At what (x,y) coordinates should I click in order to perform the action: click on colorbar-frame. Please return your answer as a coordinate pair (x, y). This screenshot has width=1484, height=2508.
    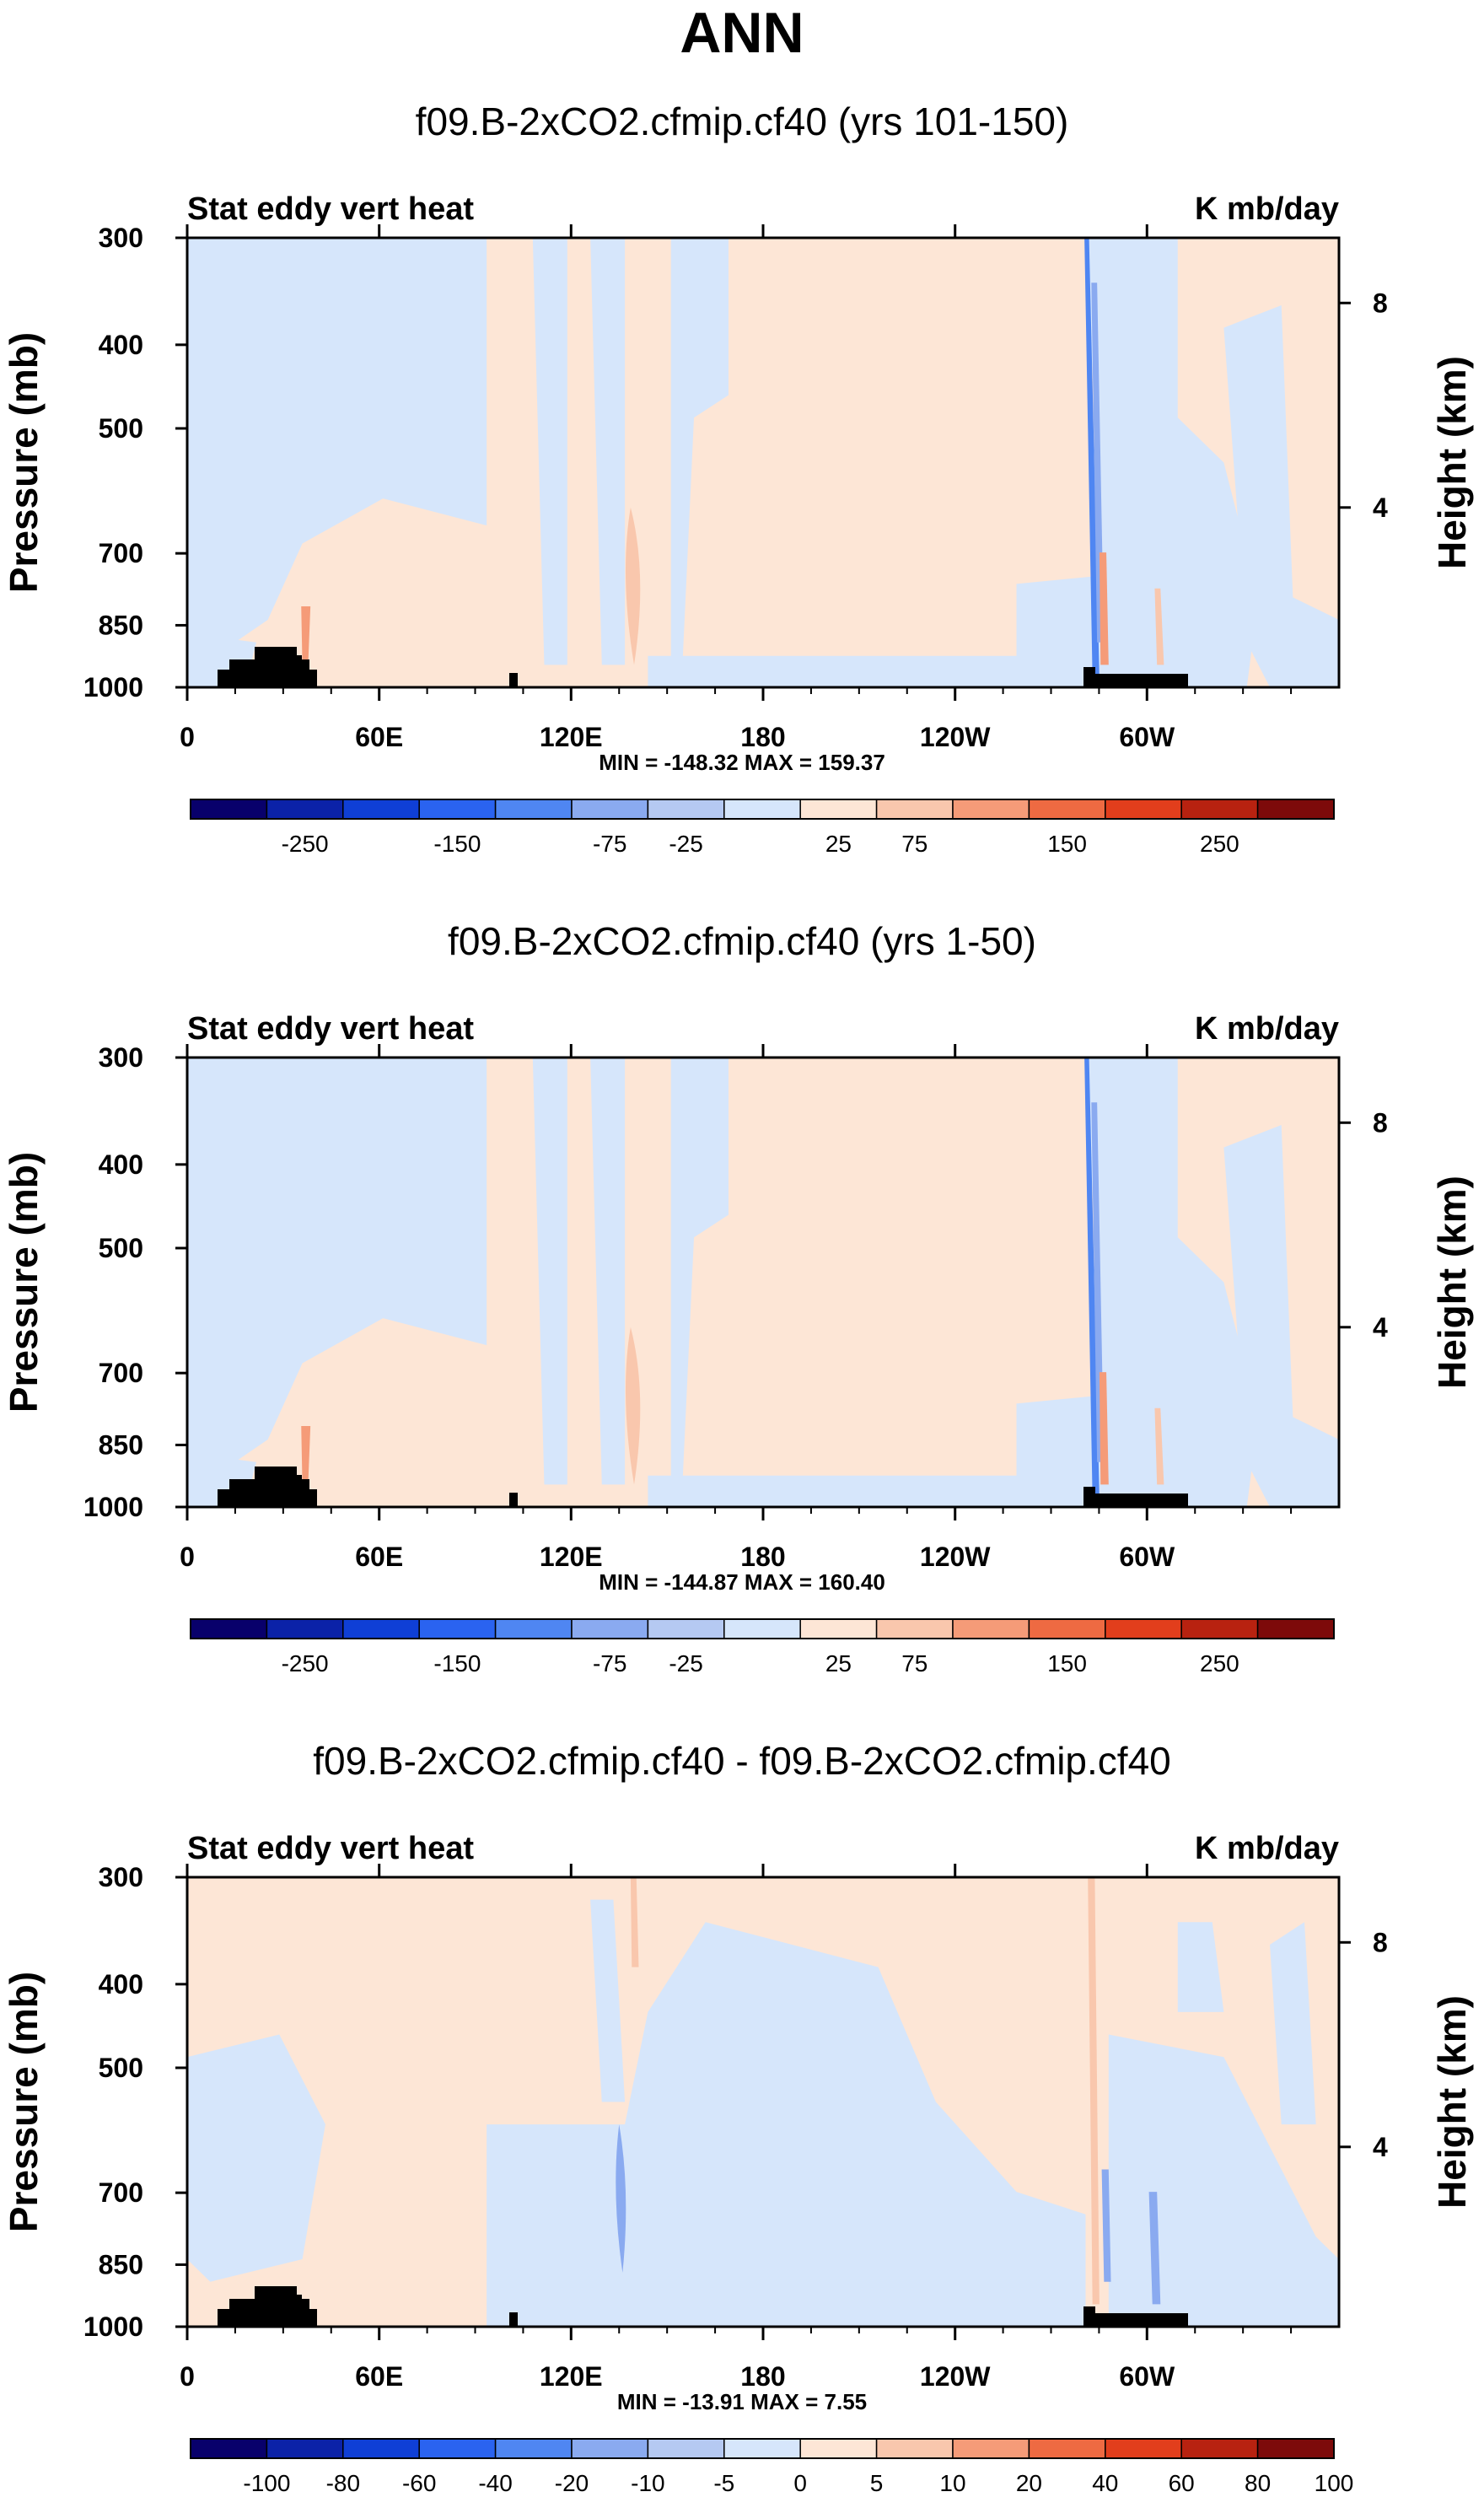
    Looking at the image, I should click on (762, 2448).